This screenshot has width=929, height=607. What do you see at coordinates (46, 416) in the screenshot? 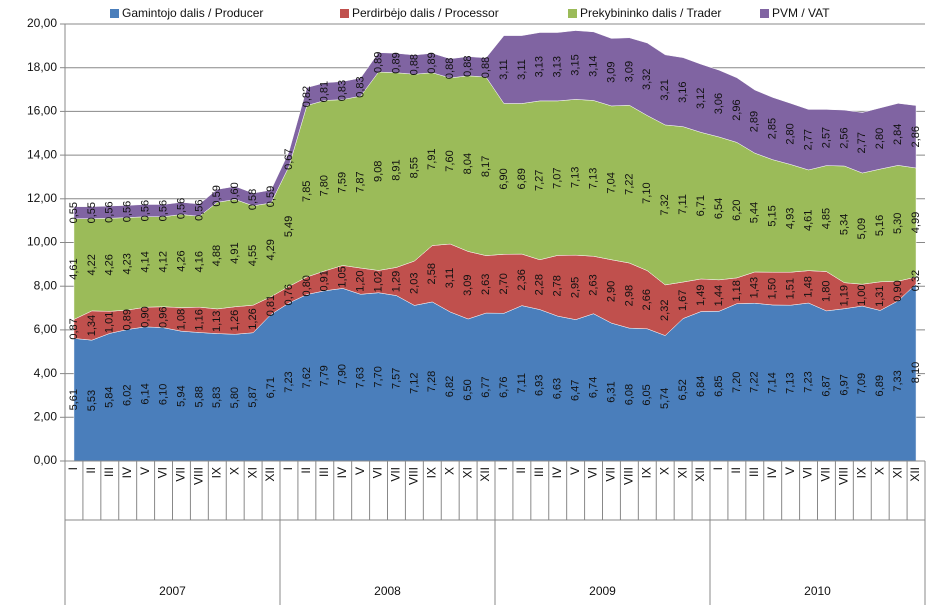
I see `y-tick-label: 2,00` at bounding box center [46, 416].